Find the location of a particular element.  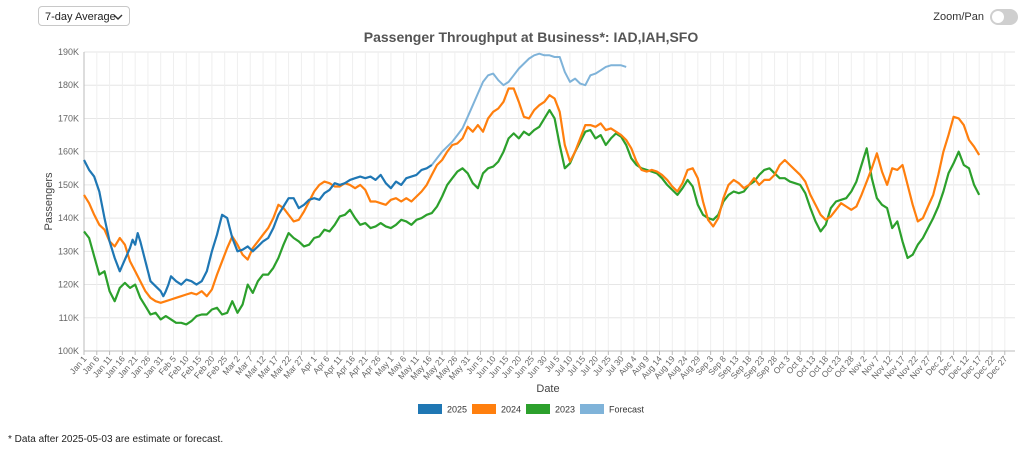

legend-item: 2023 is located at coordinates (550, 409).